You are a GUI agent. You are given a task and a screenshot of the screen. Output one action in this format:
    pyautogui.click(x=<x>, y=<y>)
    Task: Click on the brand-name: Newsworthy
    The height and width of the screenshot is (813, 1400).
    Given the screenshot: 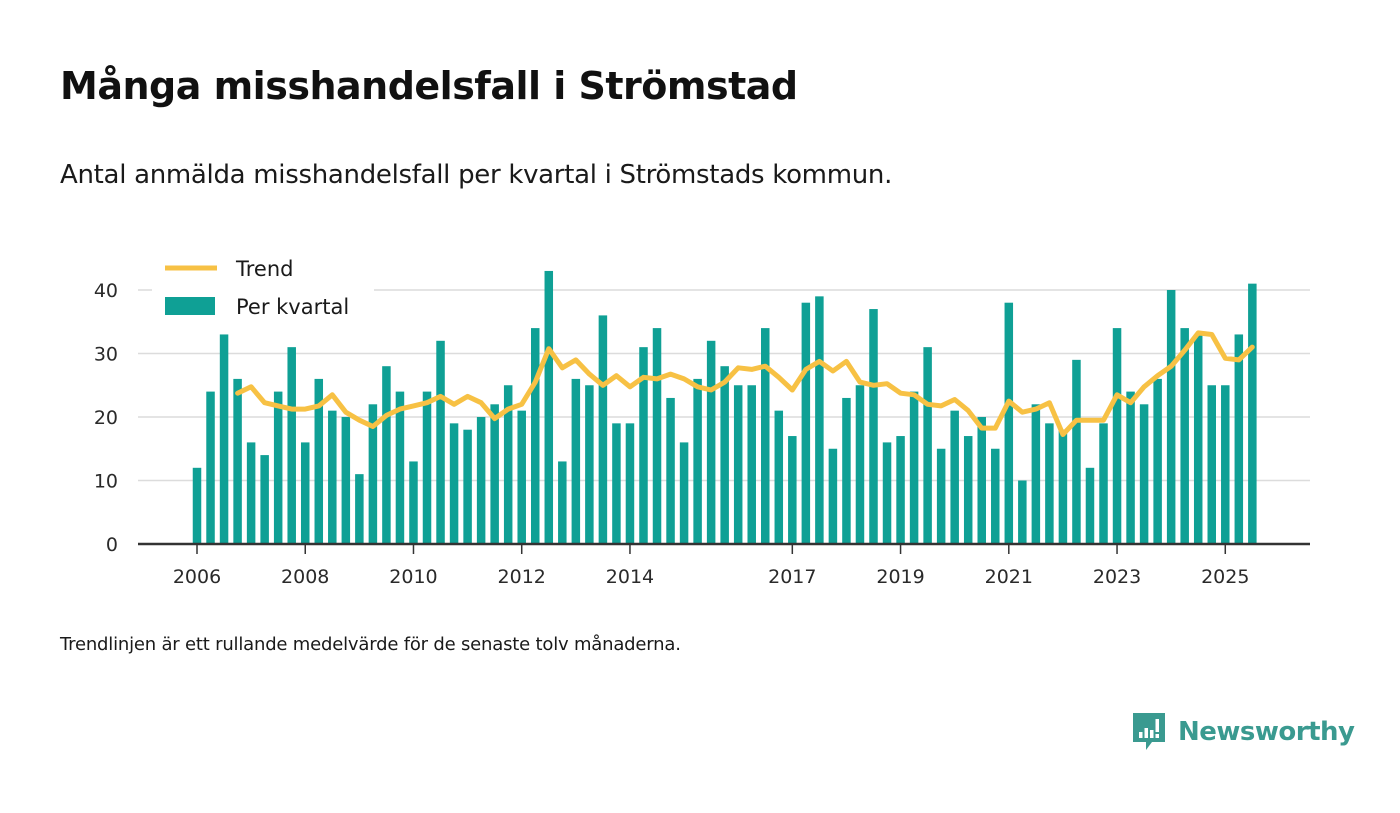 What is the action you would take?
    pyautogui.click(x=1266, y=732)
    